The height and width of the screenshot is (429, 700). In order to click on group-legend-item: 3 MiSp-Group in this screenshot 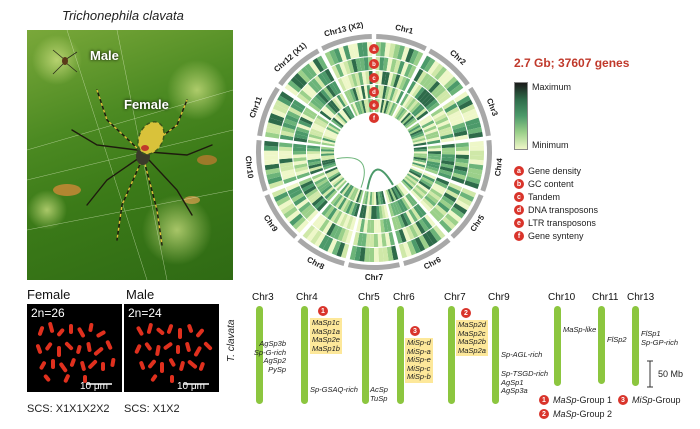, I will do `click(649, 400)`.